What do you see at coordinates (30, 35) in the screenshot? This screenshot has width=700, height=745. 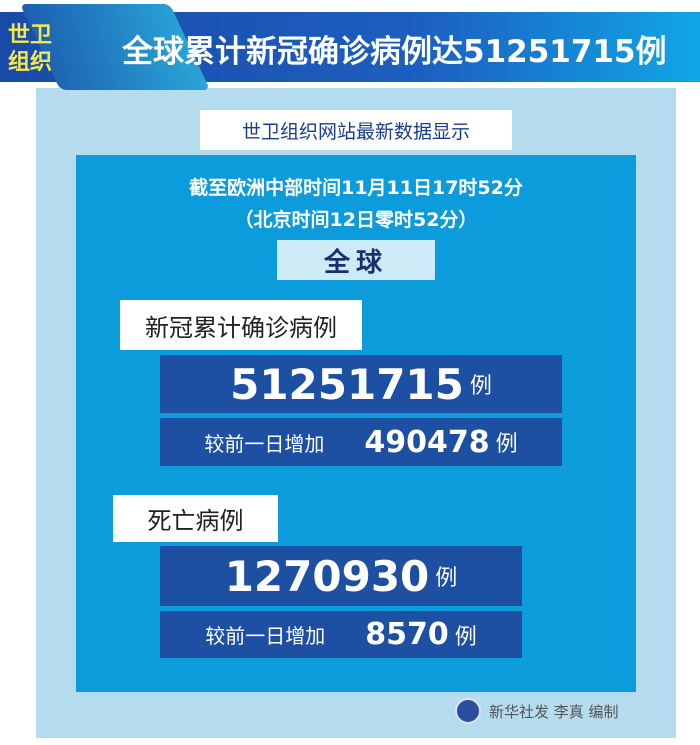 I see `badge-line1: 世卫` at bounding box center [30, 35].